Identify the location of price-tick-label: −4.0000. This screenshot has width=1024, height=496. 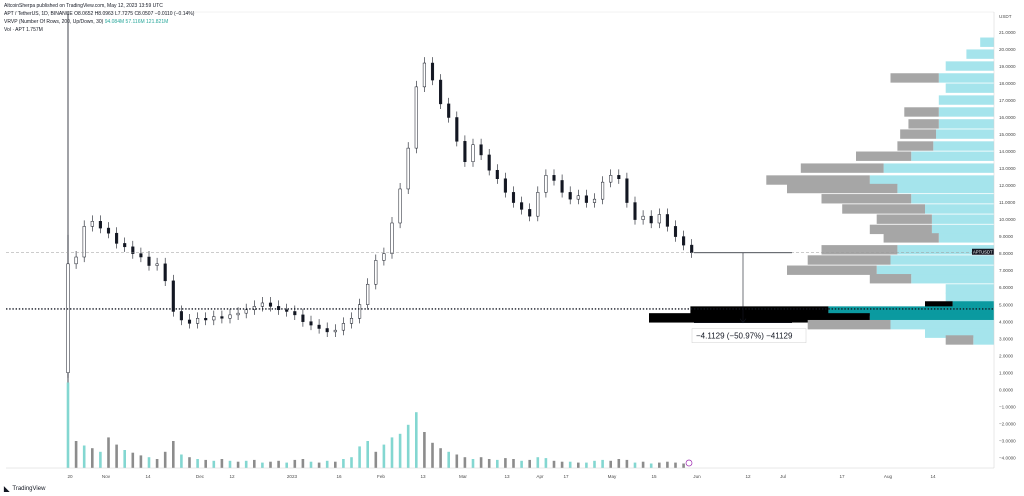
(1007, 457).